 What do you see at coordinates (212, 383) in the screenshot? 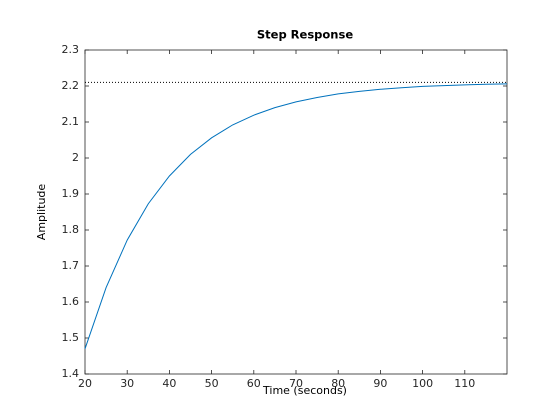
I see `x-tick-label: 50` at bounding box center [212, 383].